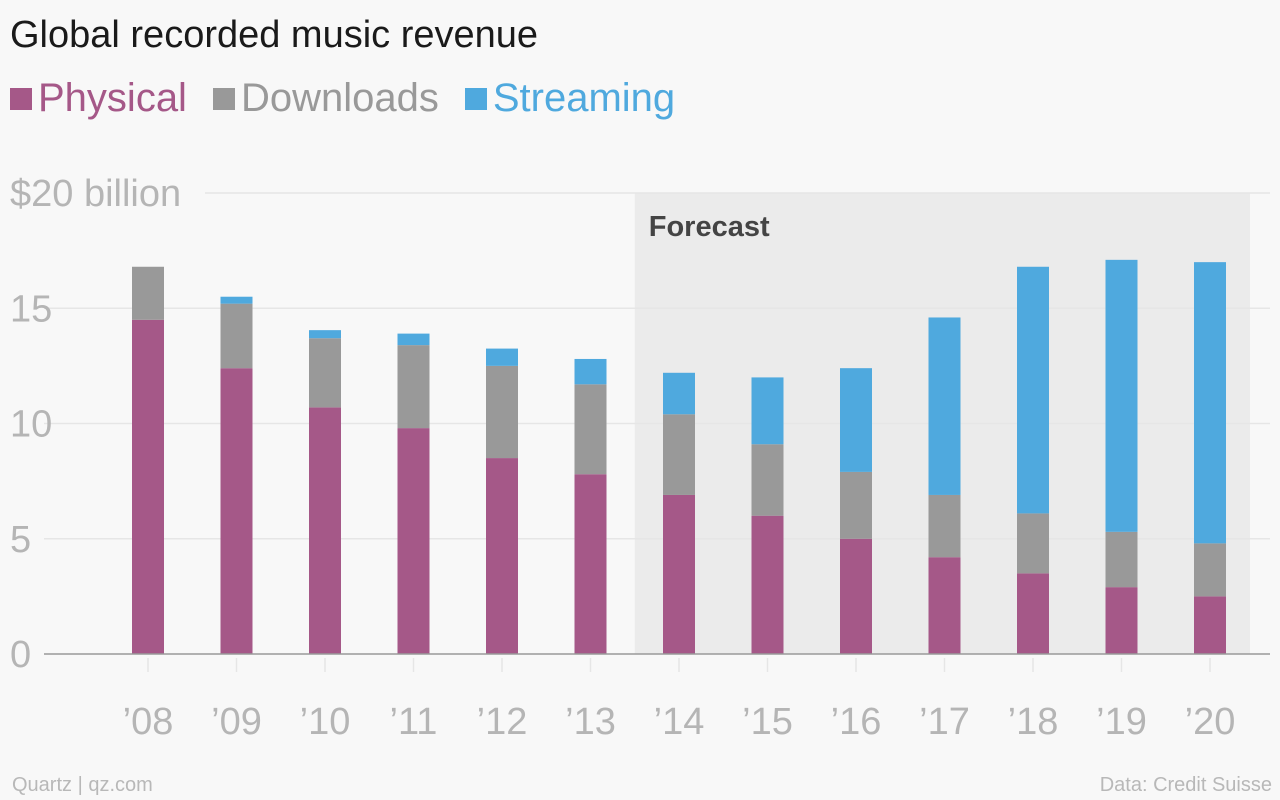 The image size is (1280, 800). What do you see at coordinates (95, 194) in the screenshot?
I see `y-tick-label: $20 billion` at bounding box center [95, 194].